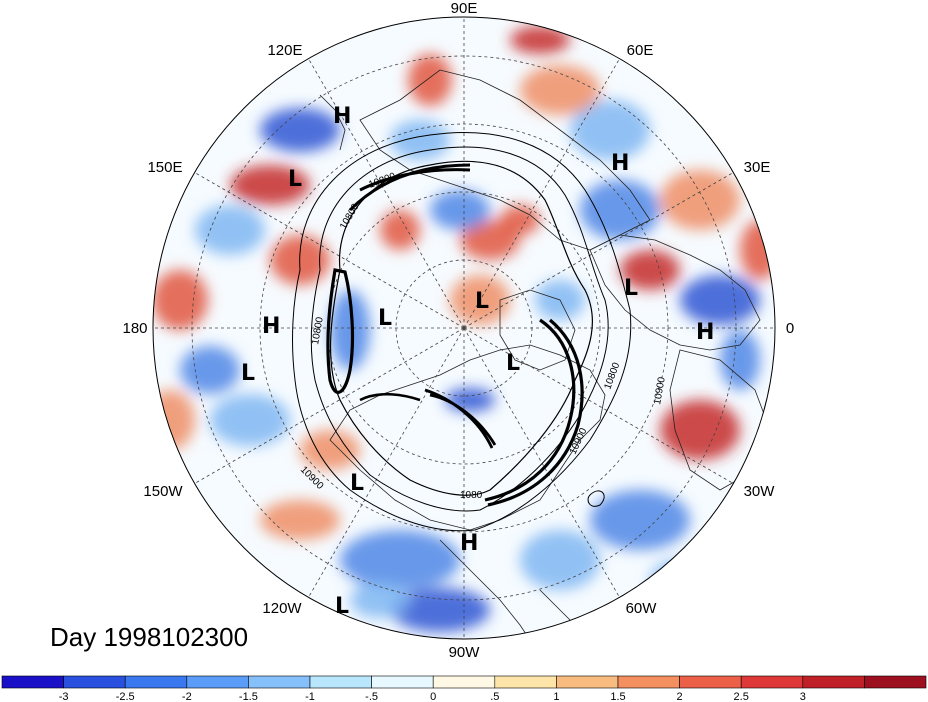 Image resolution: width=928 pixels, height=702 pixels. Describe the element at coordinates (284, 50) in the screenshot. I see `lon-label-120e: 120E` at that location.